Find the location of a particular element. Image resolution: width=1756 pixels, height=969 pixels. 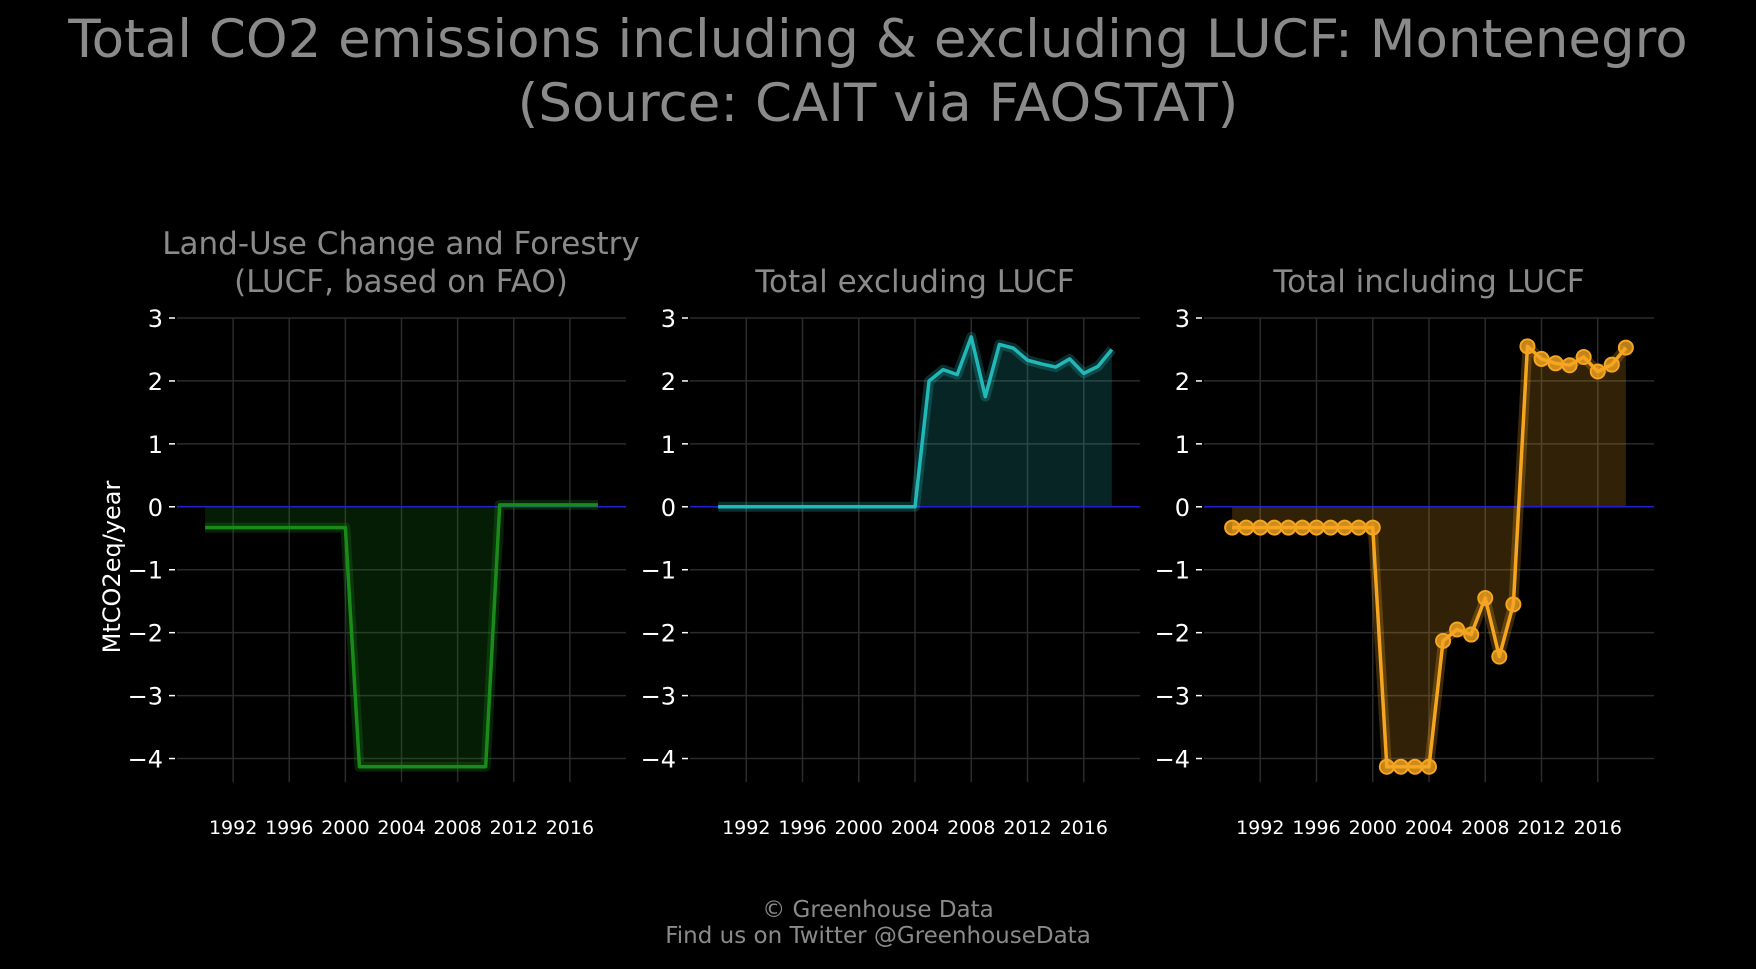

series-line-excl-lucf is located at coordinates (916, 422).